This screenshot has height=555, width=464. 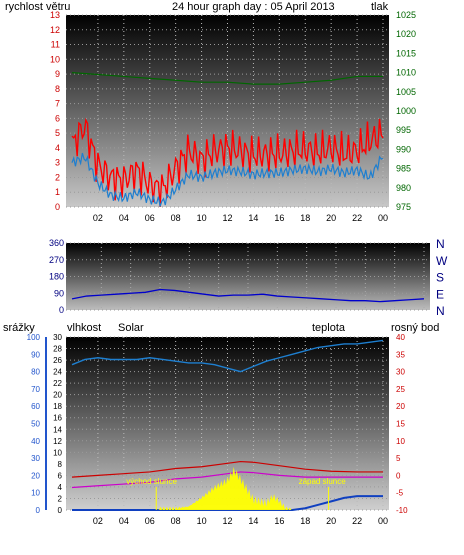 What do you see at coordinates (60, 487) in the screenshot?
I see `humidity-scale-tick-label: 4` at bounding box center [60, 487].